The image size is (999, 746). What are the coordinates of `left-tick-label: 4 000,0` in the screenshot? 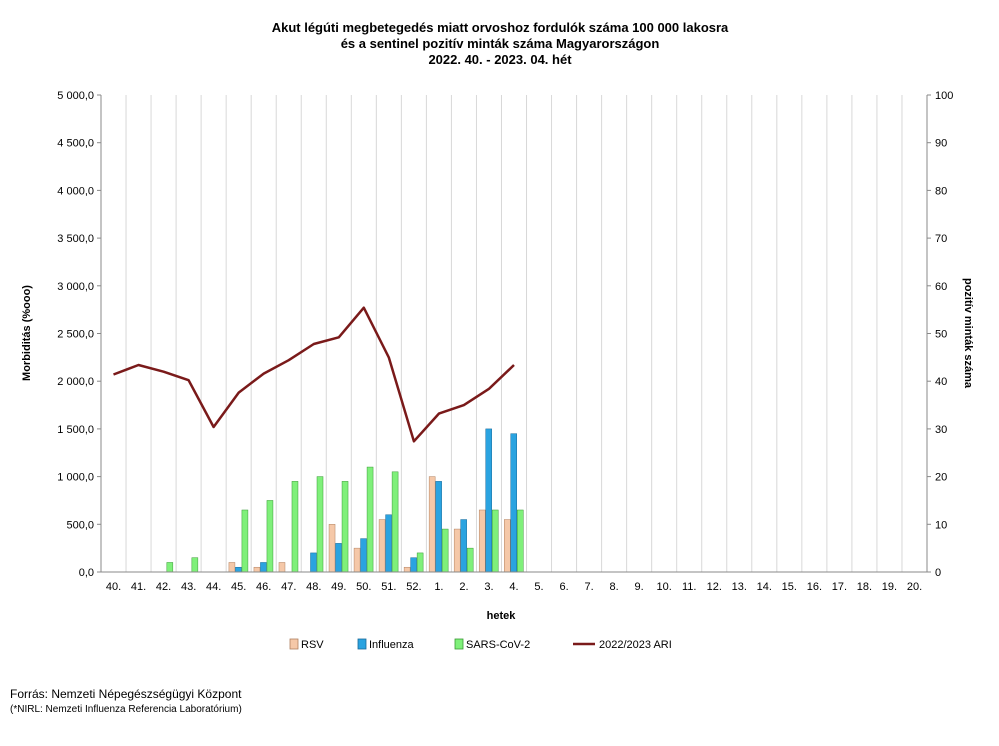 It's located at (75, 191).